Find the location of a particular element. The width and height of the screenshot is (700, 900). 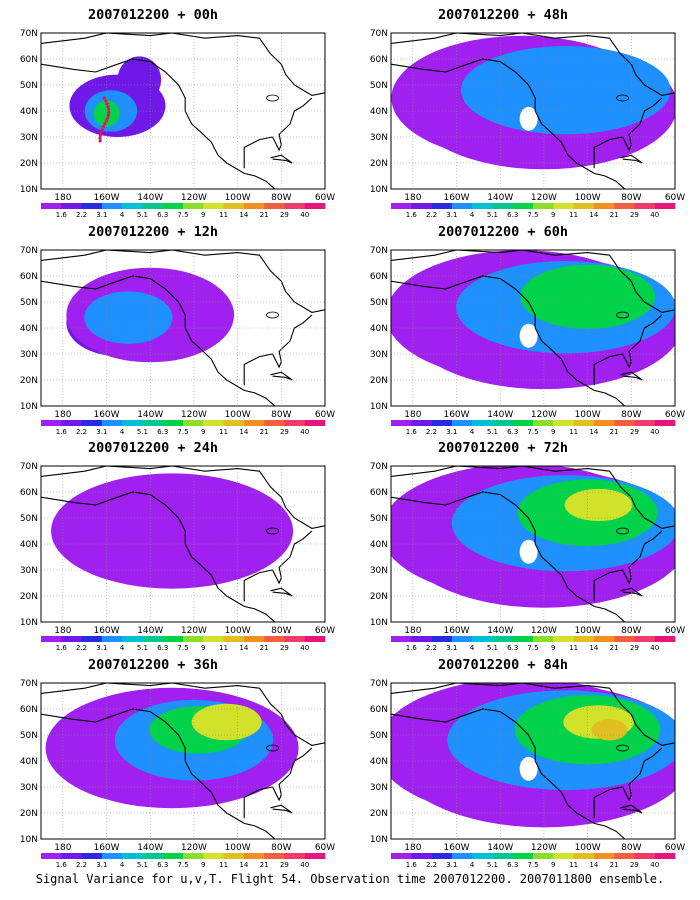

lat-tick-label: 30N is located at coordinates (379, 571).